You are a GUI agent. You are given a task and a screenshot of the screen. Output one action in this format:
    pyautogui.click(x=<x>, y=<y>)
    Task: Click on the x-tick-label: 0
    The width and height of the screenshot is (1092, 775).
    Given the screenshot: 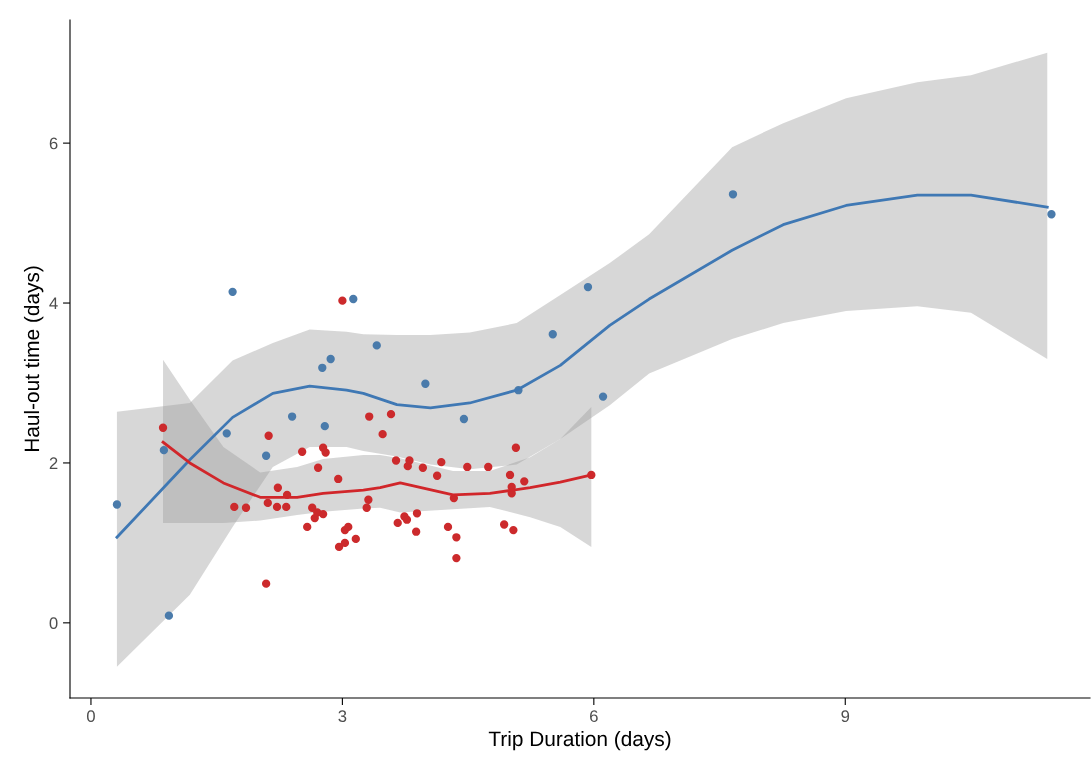 What is the action you would take?
    pyautogui.click(x=90, y=716)
    